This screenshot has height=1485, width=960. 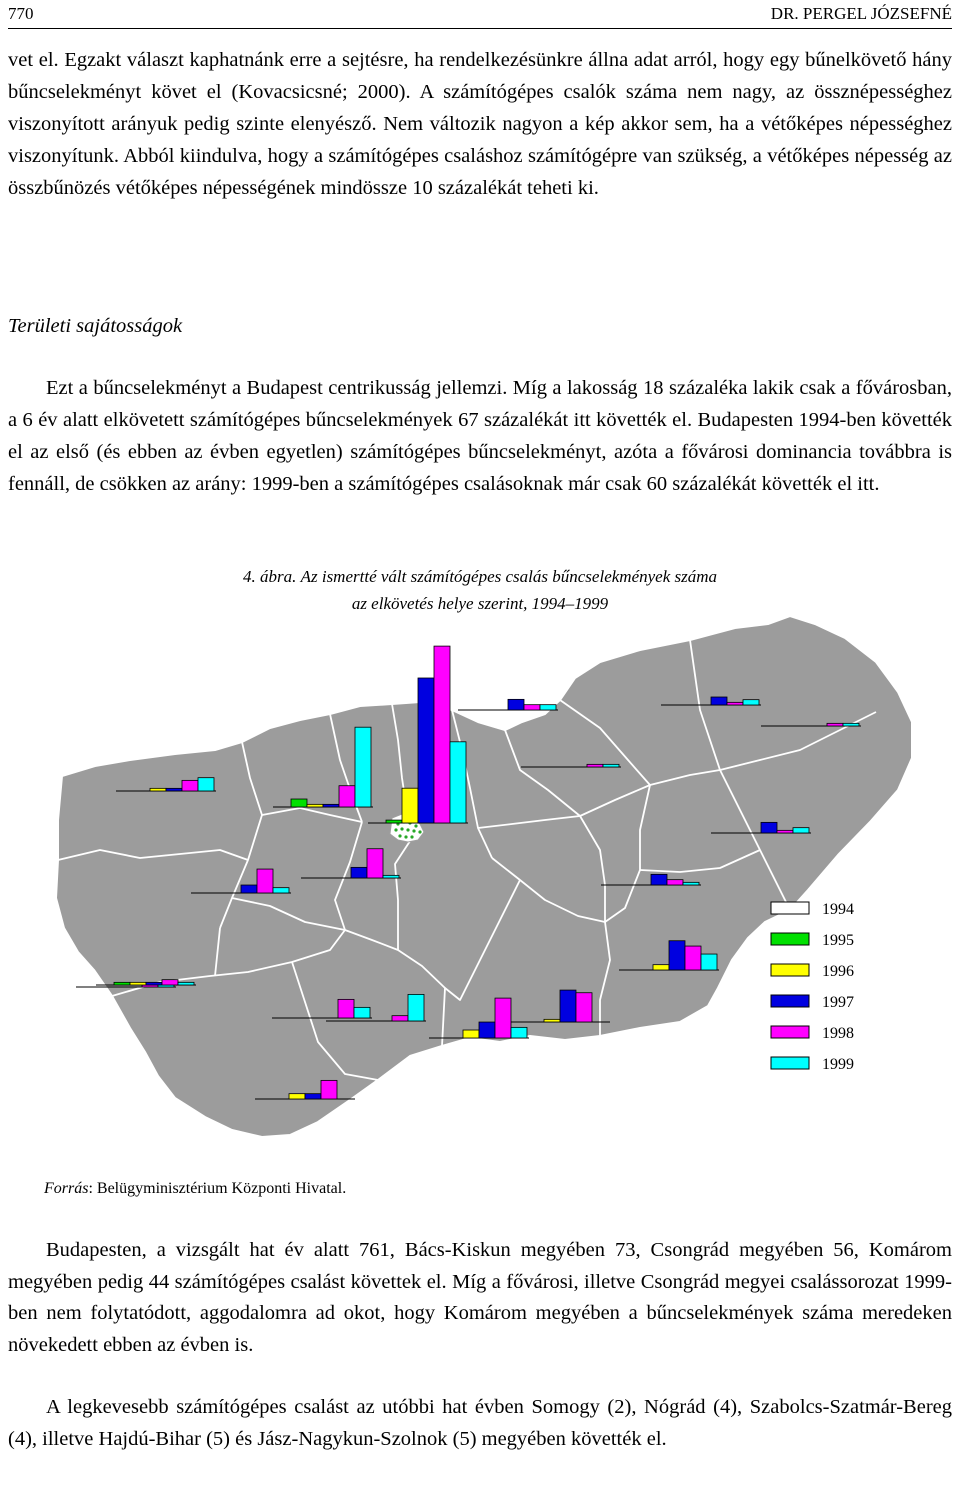 What do you see at coordinates (408, 829) in the screenshot?
I see `budapest-pattern` at bounding box center [408, 829].